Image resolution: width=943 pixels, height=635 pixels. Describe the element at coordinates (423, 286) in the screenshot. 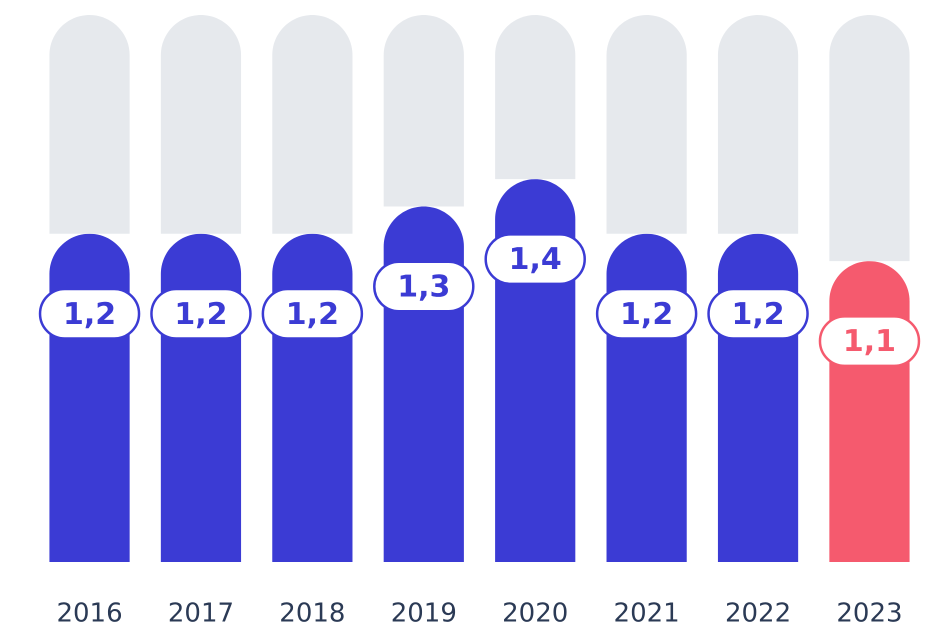

I see `data-label: 1,3` at that location.